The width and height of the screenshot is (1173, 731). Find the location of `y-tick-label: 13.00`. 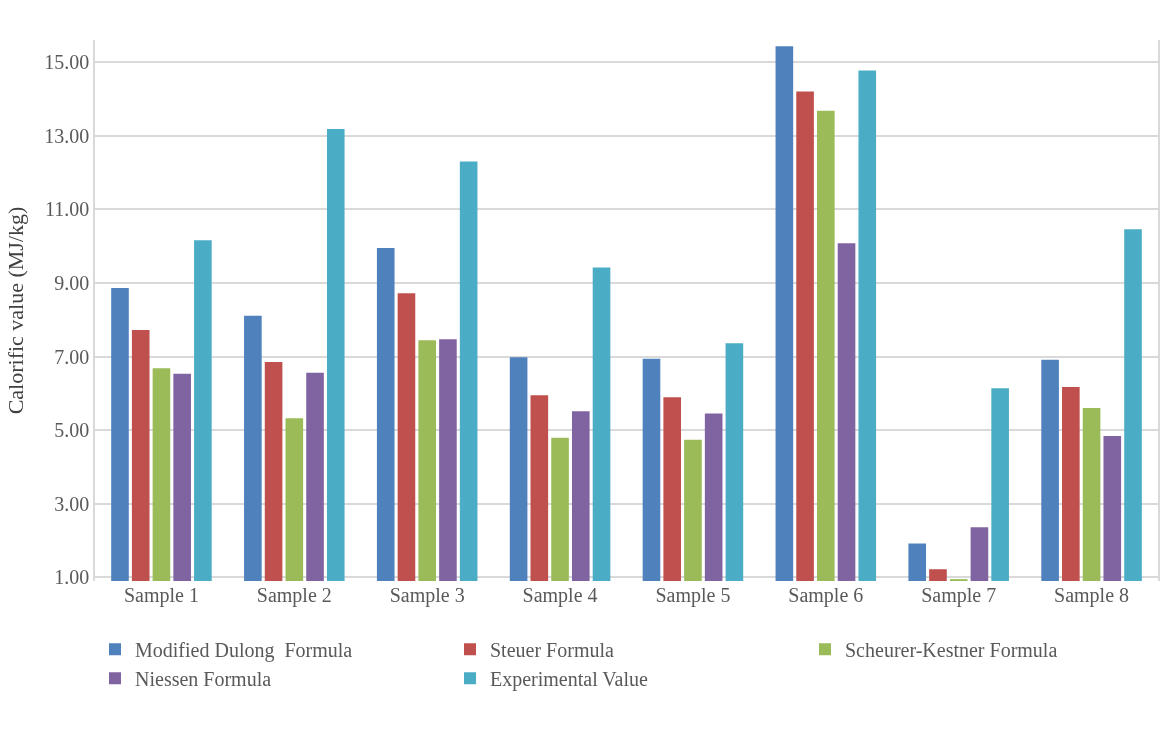

y-tick-label: 13.00 is located at coordinates (67, 135).